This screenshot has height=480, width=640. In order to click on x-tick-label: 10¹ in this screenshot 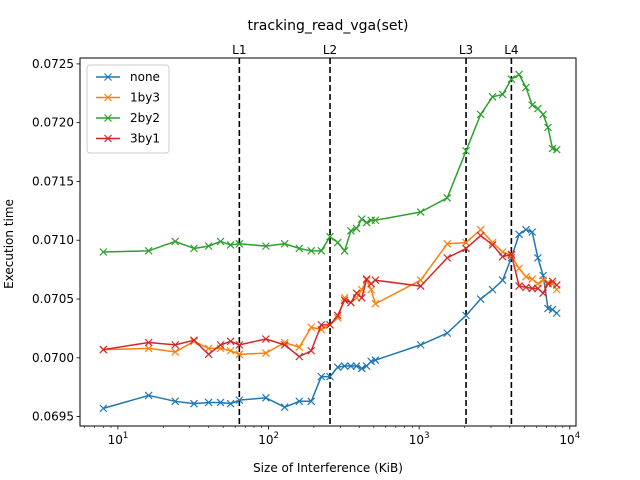, I will do `click(118, 439)`.